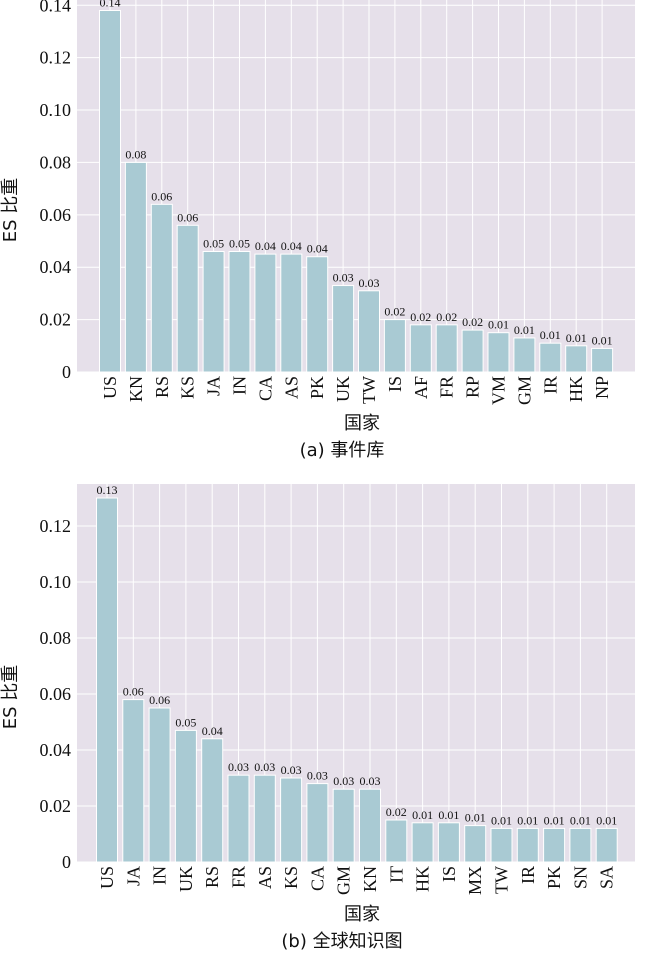  Describe the element at coordinates (10, 697) in the screenshot. I see `y-axis-label-b: ES 比重` at that location.